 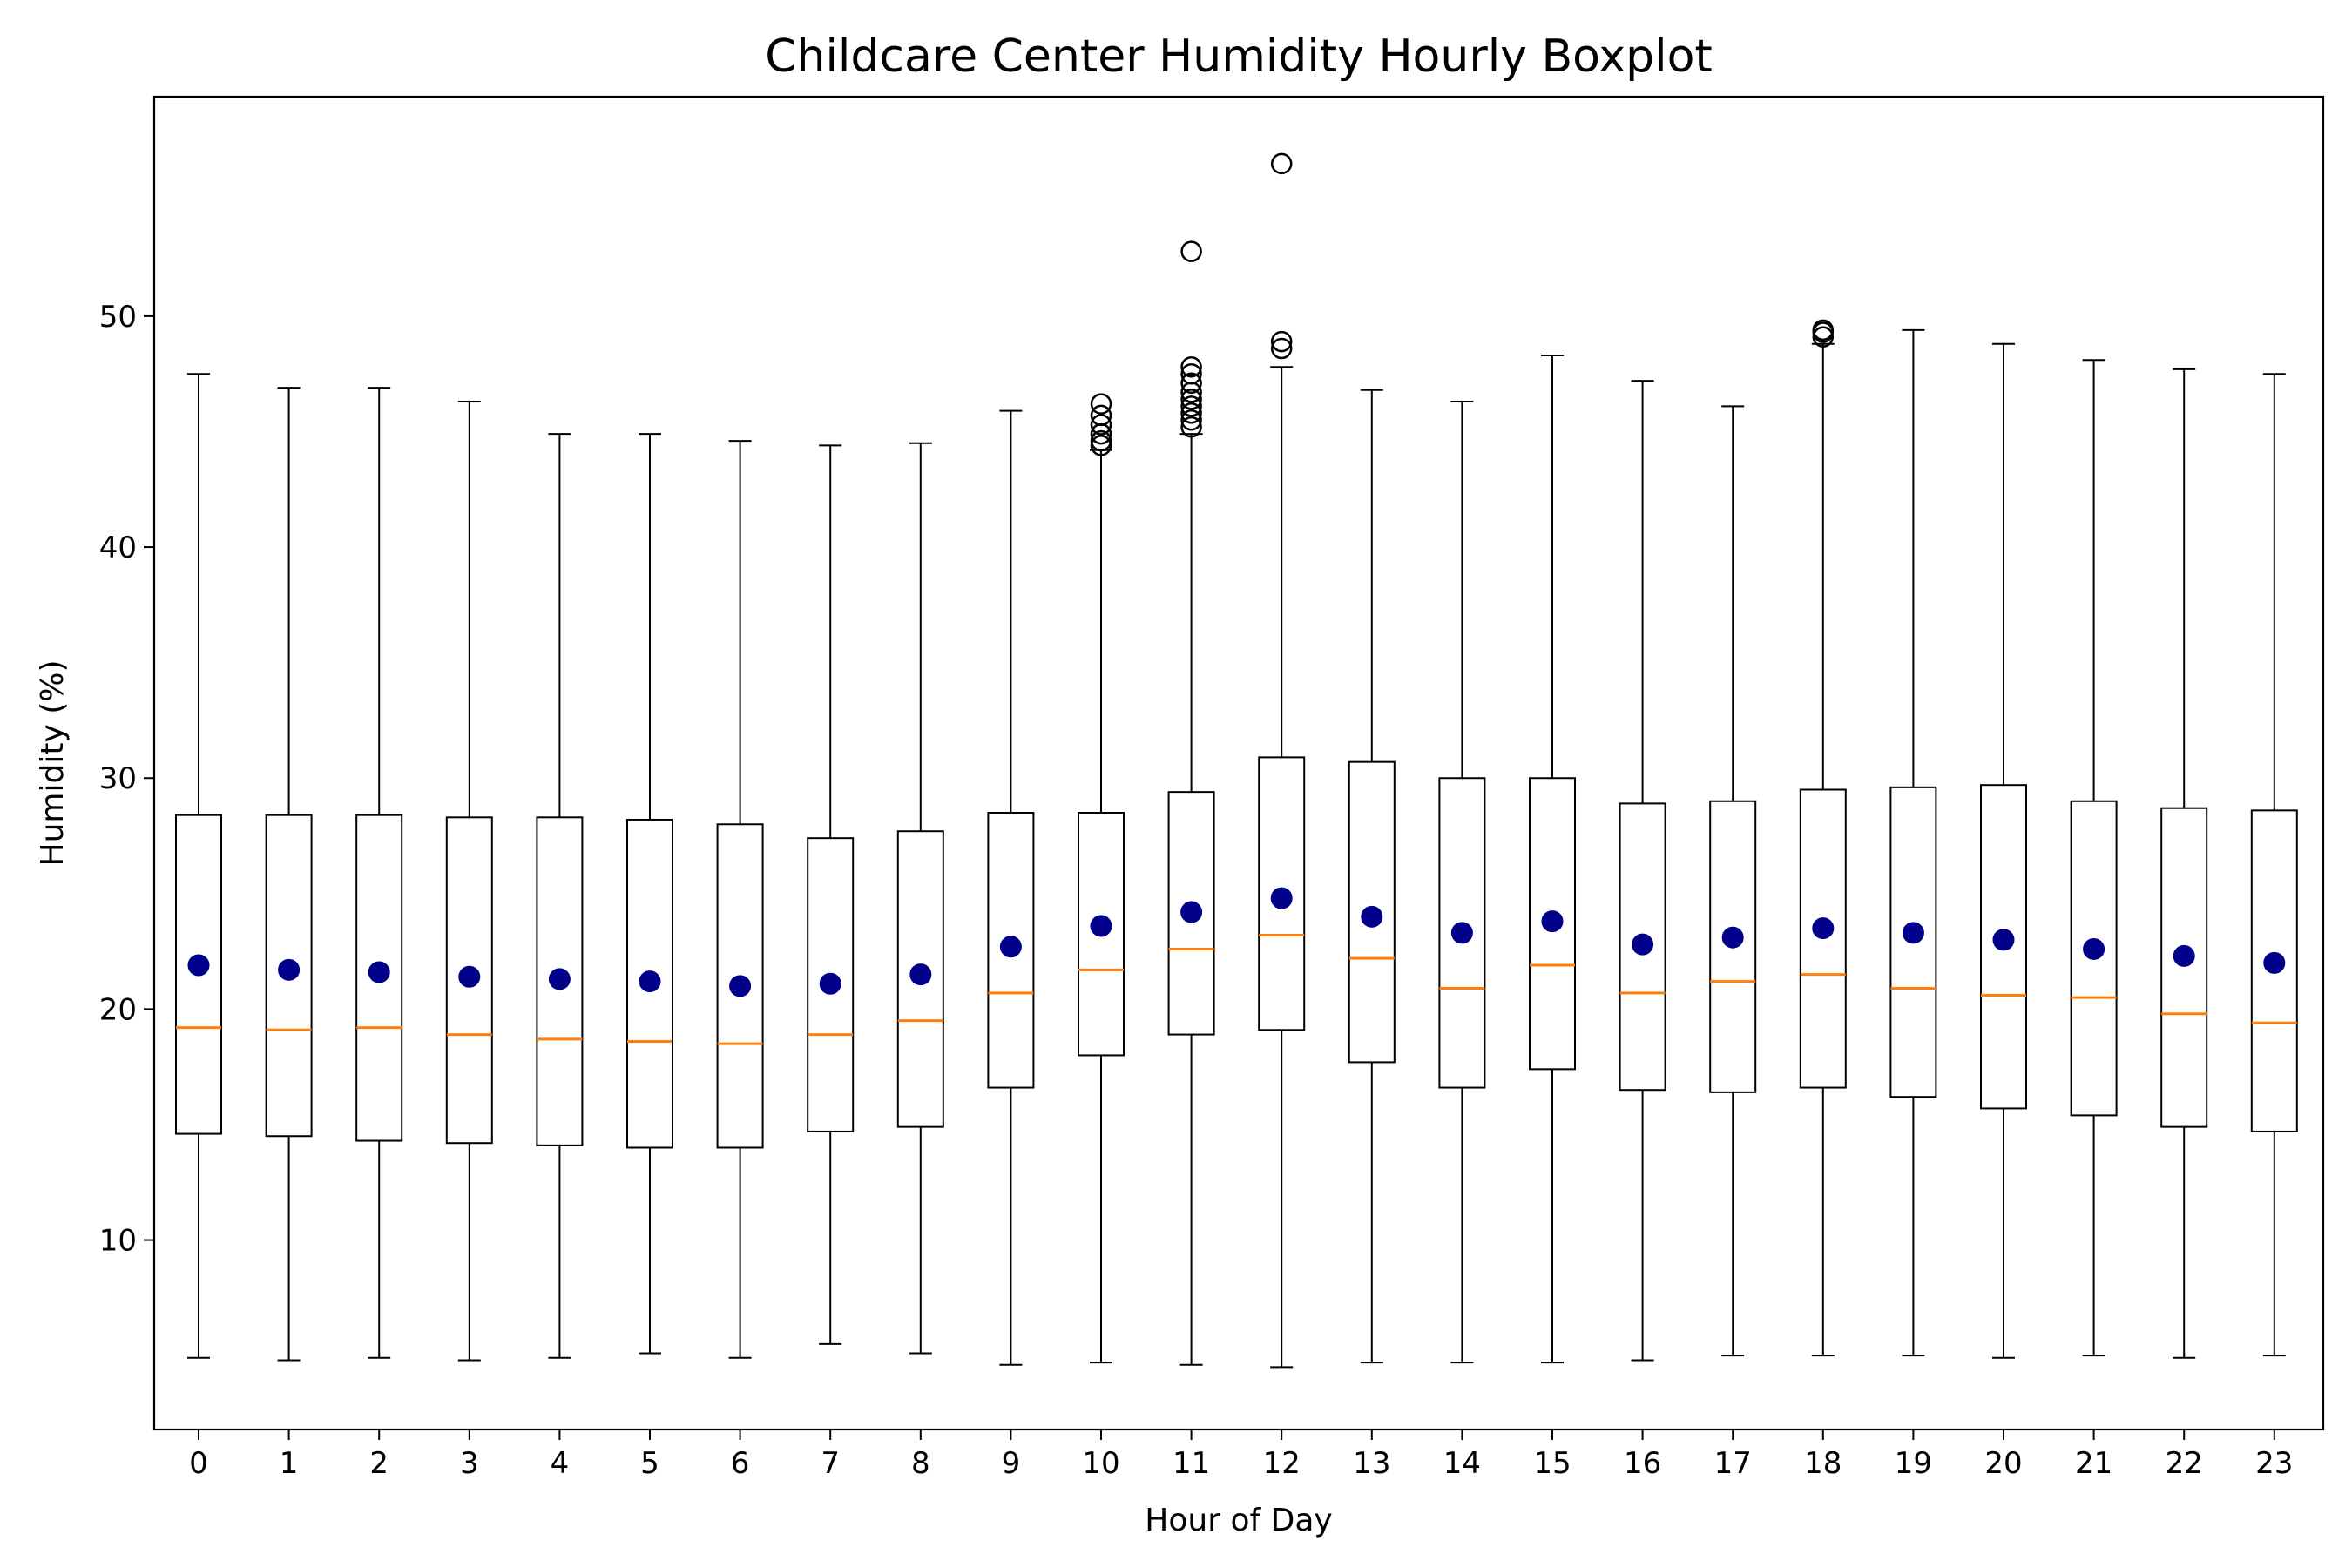 I want to click on x-tick-label: 6, so click(x=741, y=1463).